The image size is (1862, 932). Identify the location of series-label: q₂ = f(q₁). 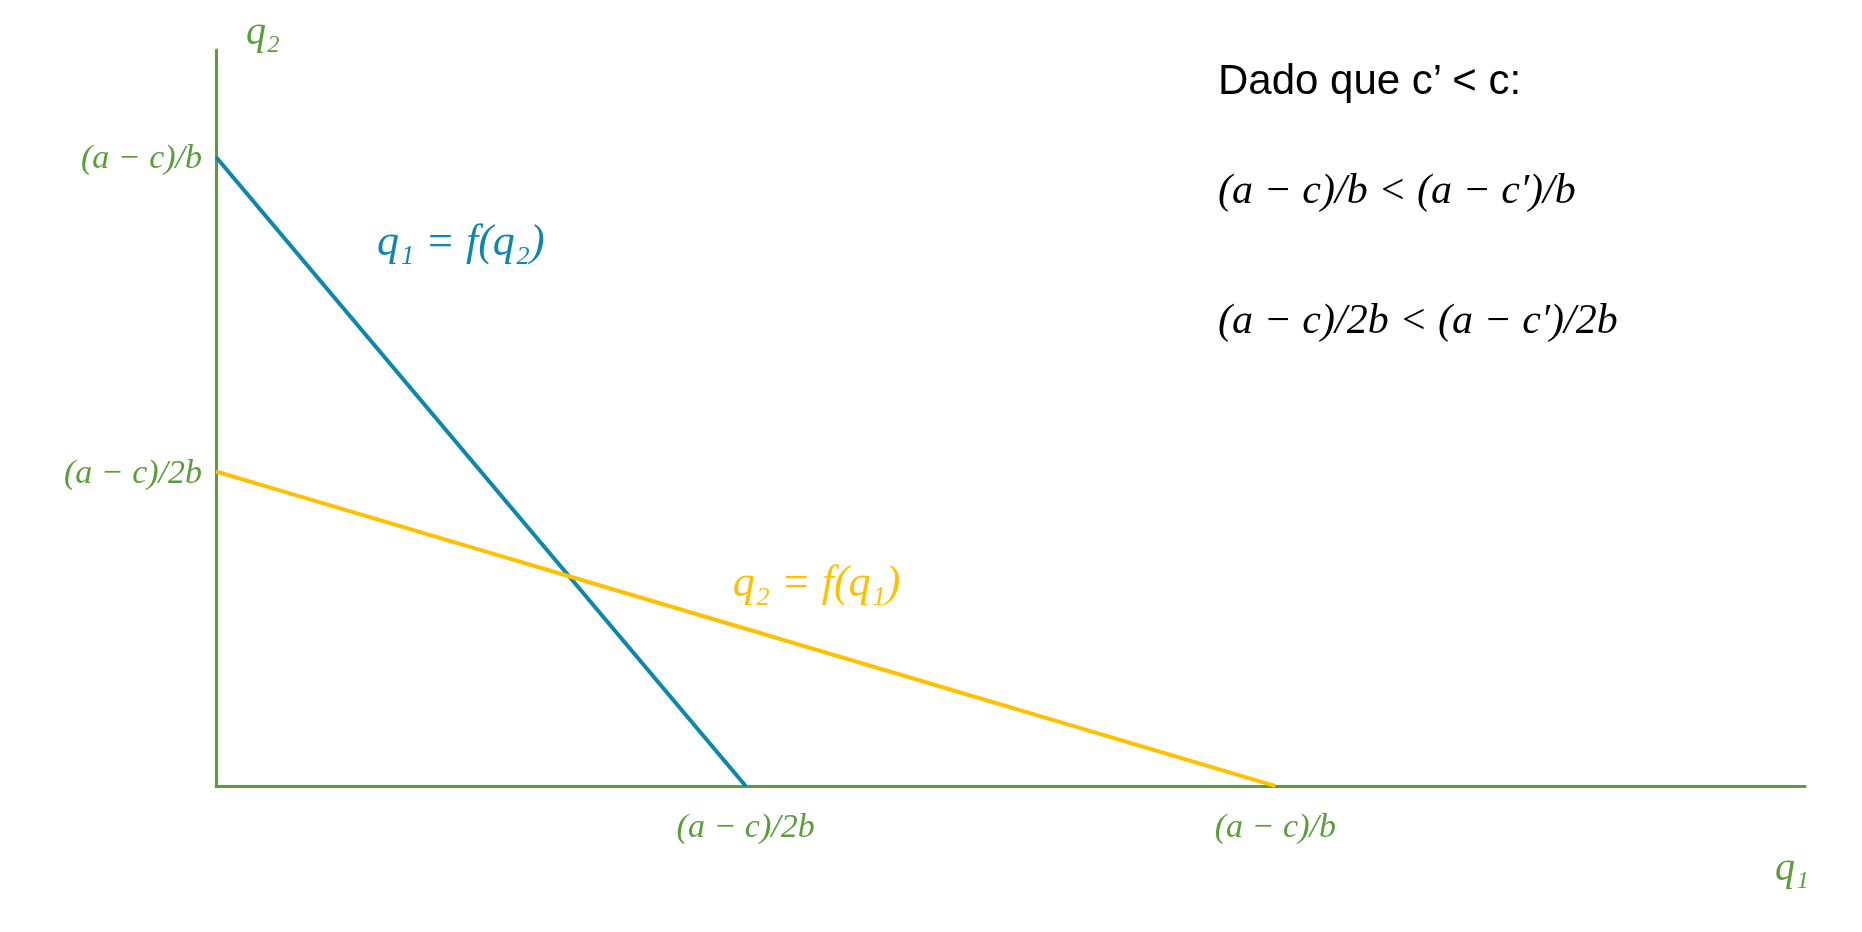
(816, 581).